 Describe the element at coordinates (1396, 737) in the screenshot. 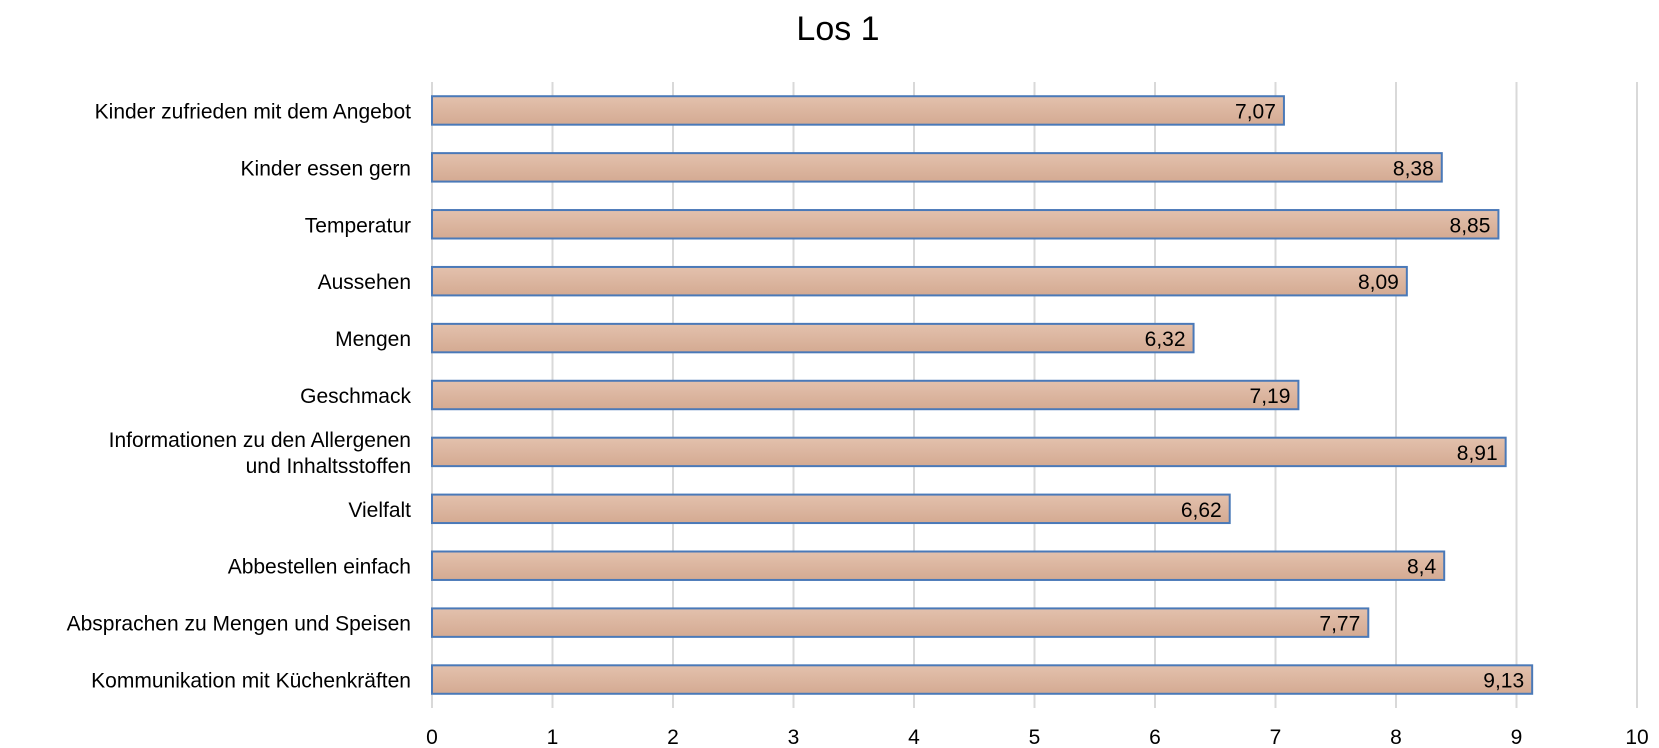

I see `x-tick-label: 8` at that location.